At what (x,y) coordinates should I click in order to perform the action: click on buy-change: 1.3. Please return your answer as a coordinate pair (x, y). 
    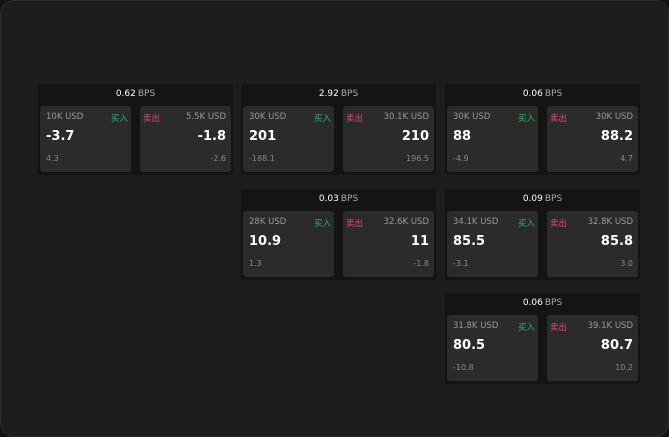
    Looking at the image, I should click on (255, 263).